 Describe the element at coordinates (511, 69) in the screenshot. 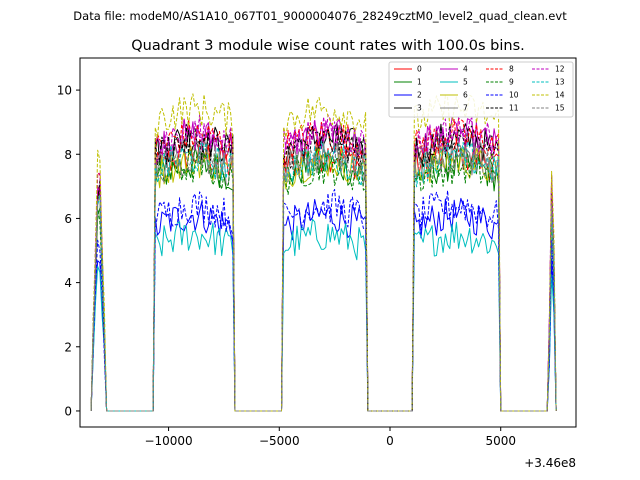

I see `legend-label-8: 8` at that location.